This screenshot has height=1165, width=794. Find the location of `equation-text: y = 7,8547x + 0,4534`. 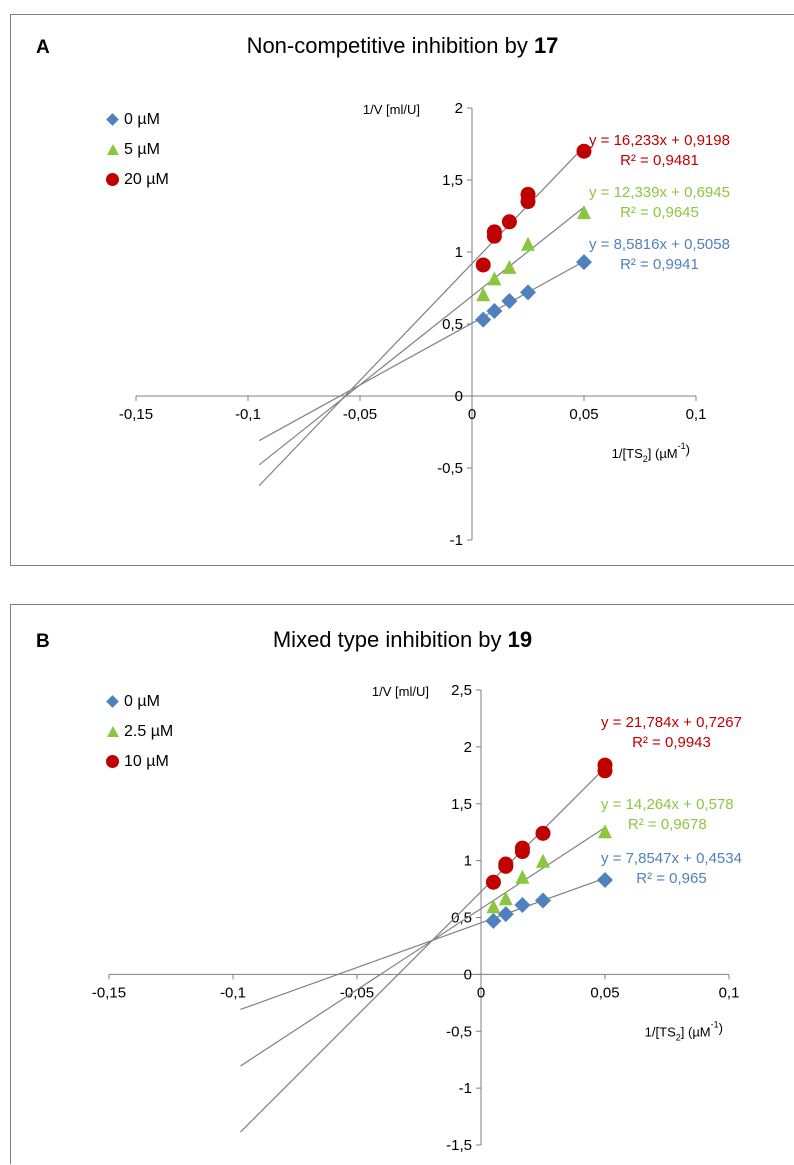

equation-text: y = 7,8547x + 0,4534 is located at coordinates (671, 858).